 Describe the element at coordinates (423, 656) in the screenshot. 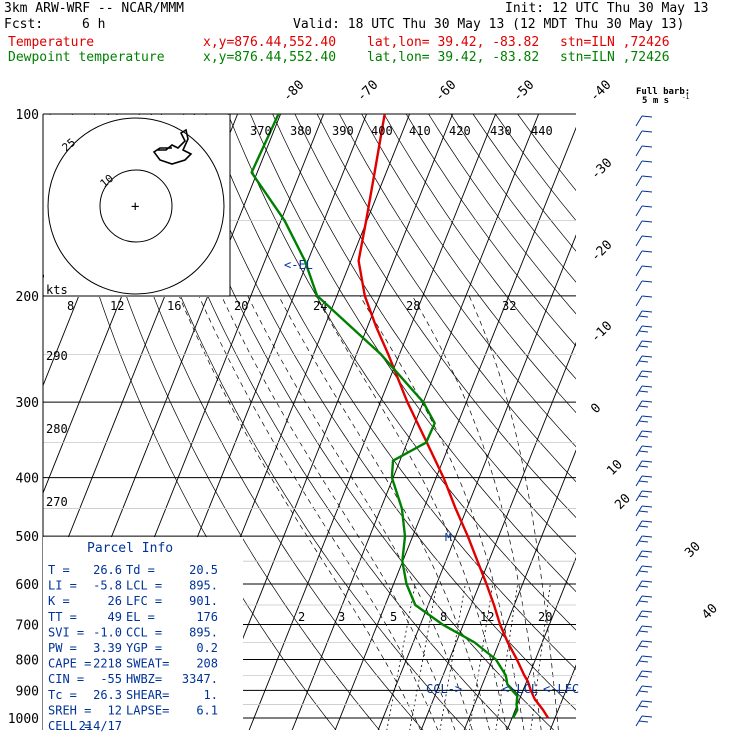

I see `mixing-ratio-line` at that location.